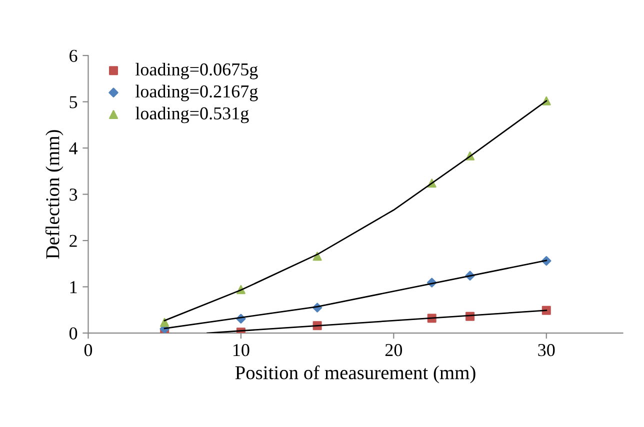 This screenshot has width=644, height=427. I want to click on y-tick-label: 3, so click(74, 194).